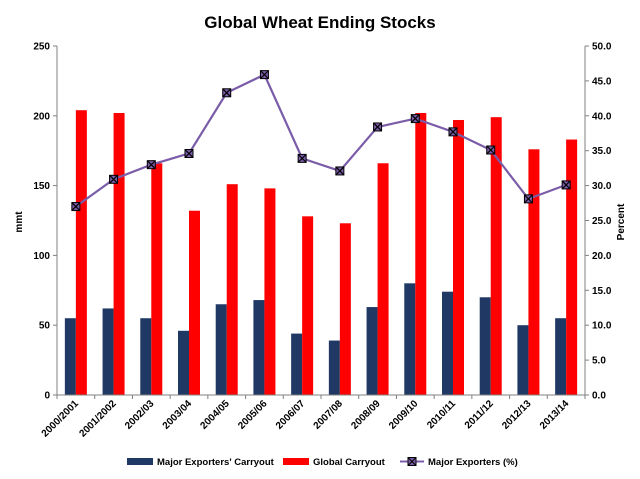  What do you see at coordinates (41, 222) in the screenshot?
I see `left-tick-labels: 0 50 100 150 200 250` at bounding box center [41, 222].